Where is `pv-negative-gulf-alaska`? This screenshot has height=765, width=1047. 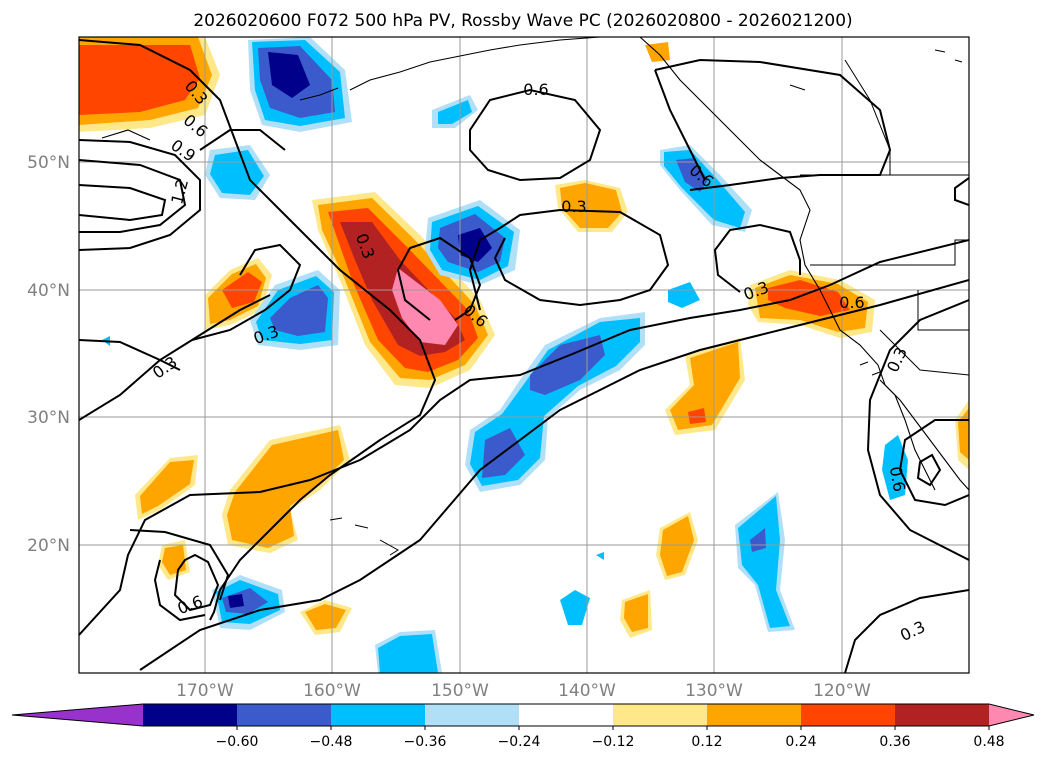 pv-negative-gulf-alaska is located at coordinates (300, 84).